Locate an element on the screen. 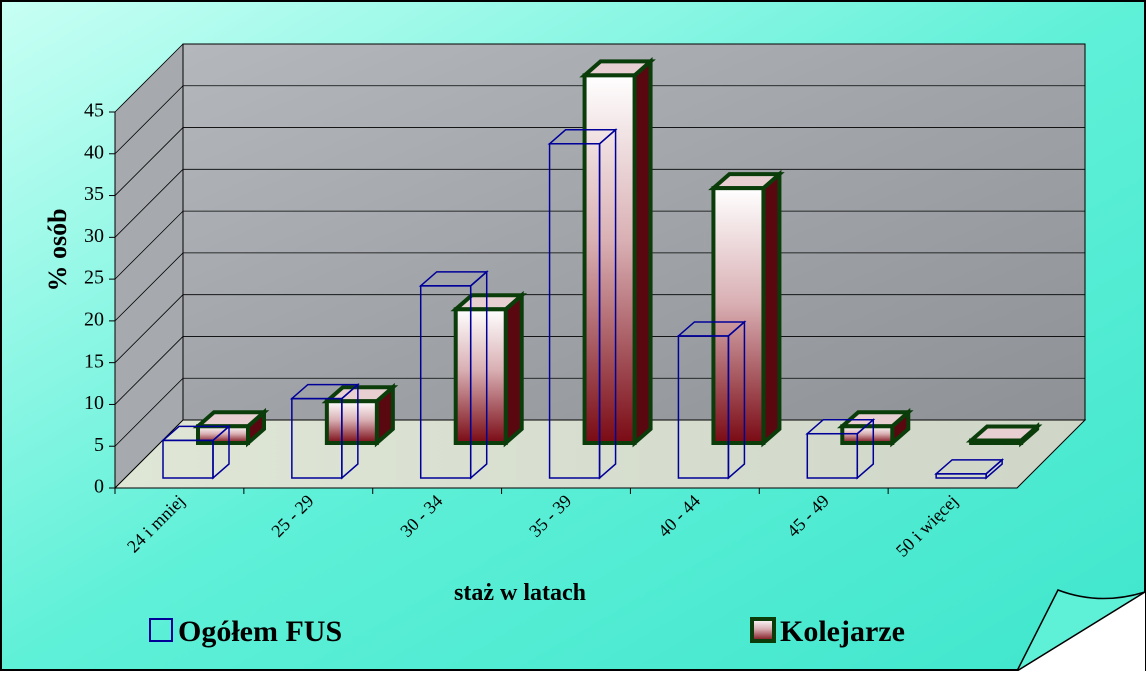 This screenshot has width=1146, height=676. y-tick-label: 20 is located at coordinates (94, 319).